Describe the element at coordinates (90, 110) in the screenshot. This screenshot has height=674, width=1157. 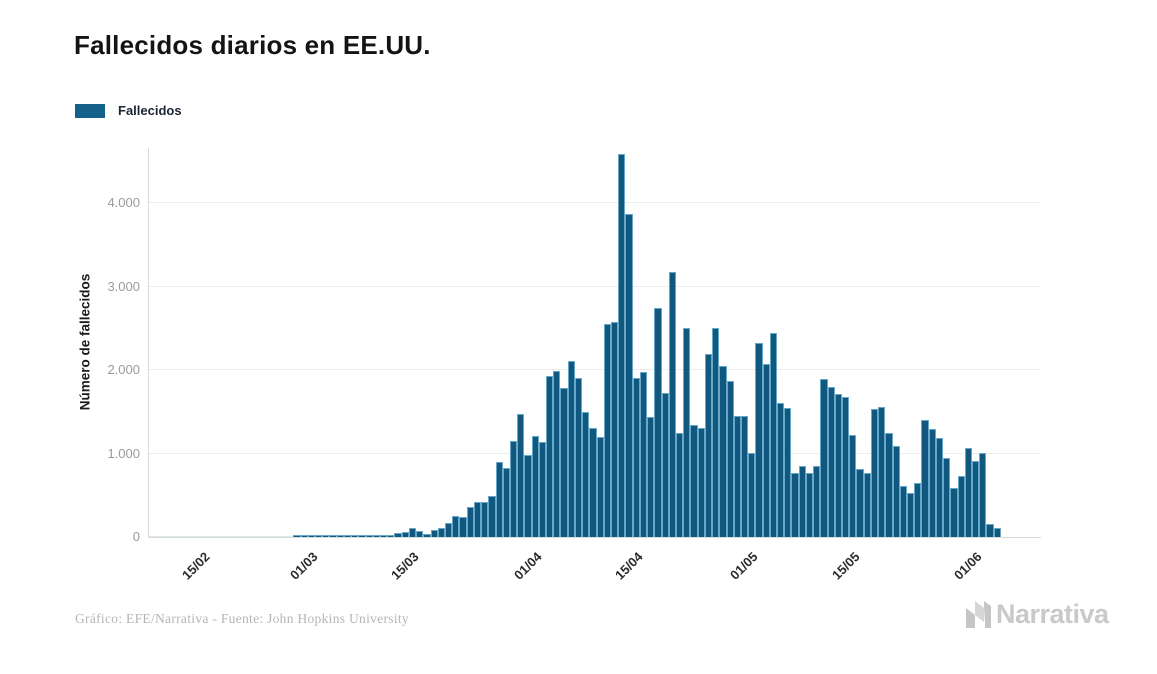
I see `legend-swatch` at that location.